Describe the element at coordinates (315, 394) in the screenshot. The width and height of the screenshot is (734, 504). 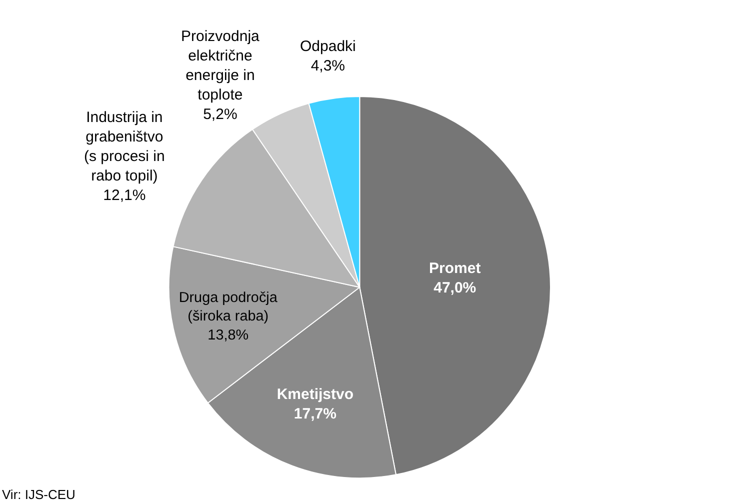
I see `slice-label: Kmetijstvo` at that location.